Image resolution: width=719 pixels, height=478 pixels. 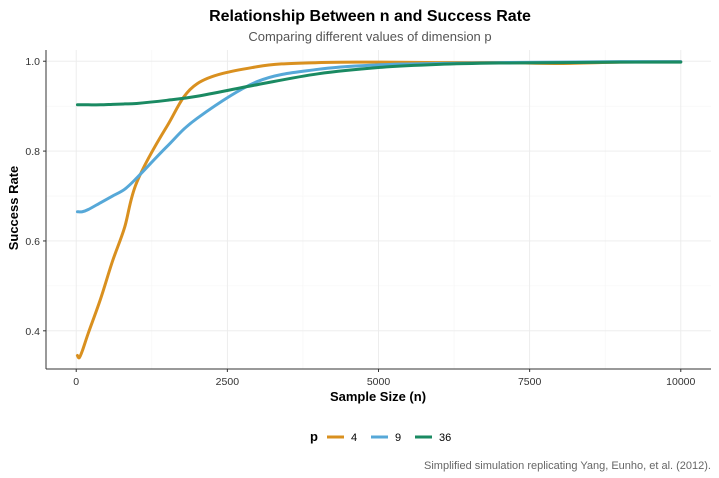 I want to click on y-tick-label: 0.6, so click(x=32, y=242).